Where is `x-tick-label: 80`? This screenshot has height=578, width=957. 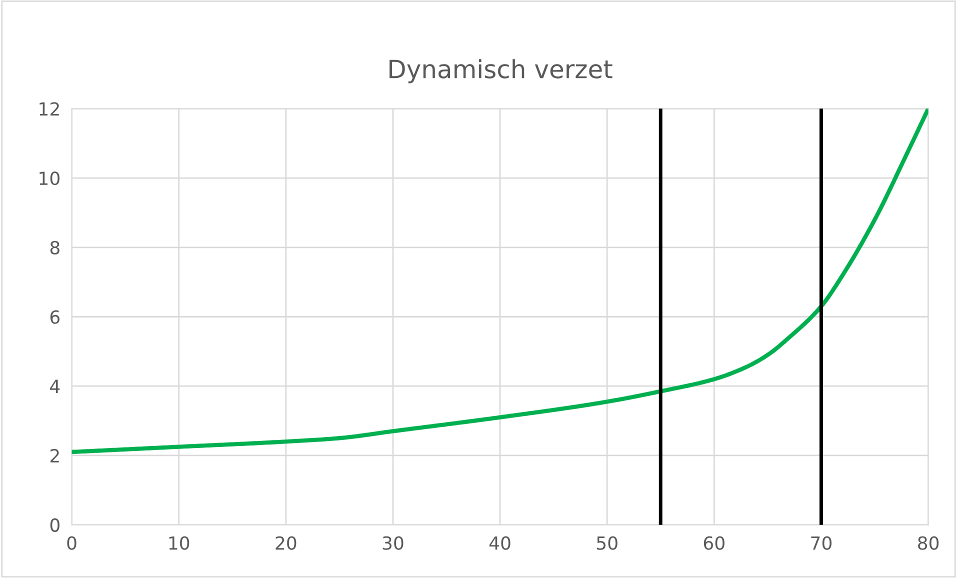 x-tick-label: 80 is located at coordinates (928, 543).